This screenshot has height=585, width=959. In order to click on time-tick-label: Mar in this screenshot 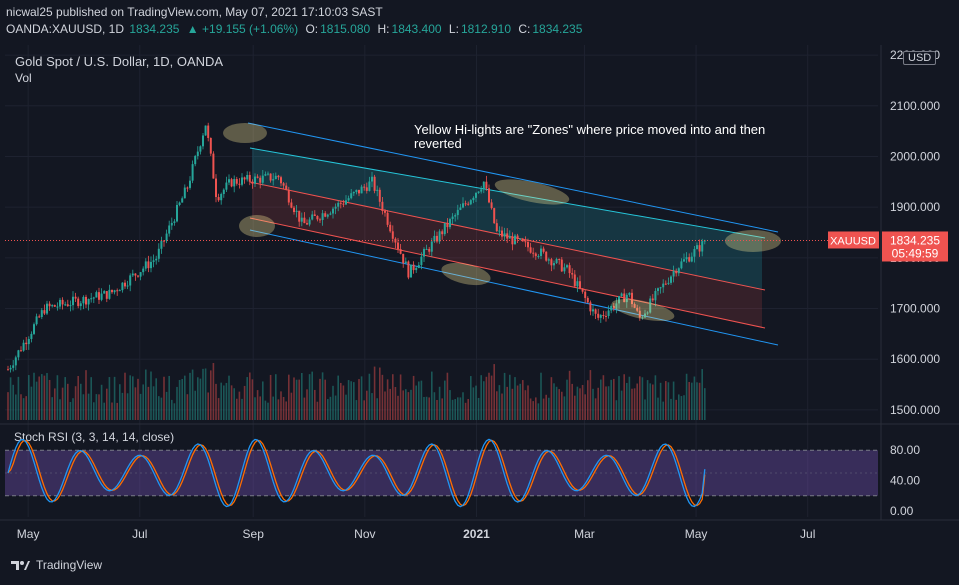, I will do `click(584, 534)`.